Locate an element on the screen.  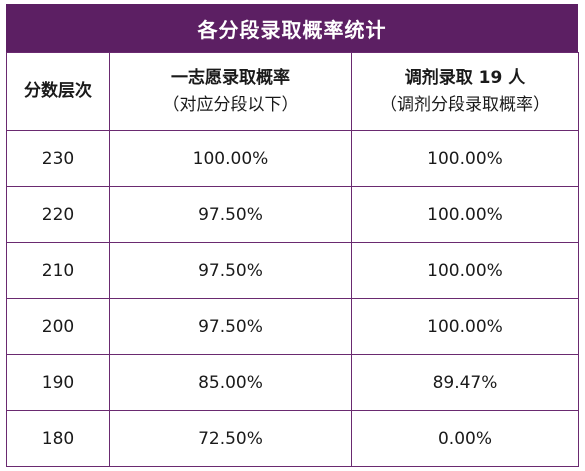
score-cell: 190 is located at coordinates (58, 382).